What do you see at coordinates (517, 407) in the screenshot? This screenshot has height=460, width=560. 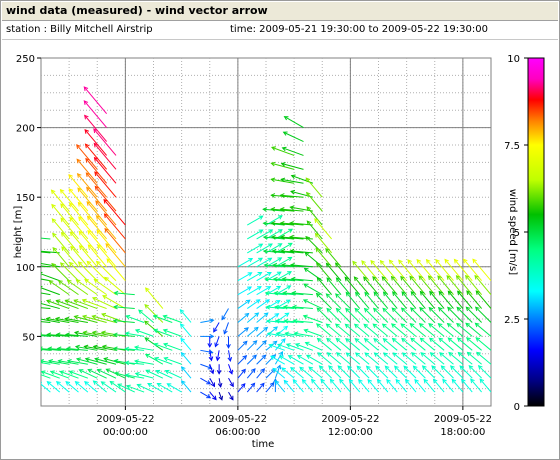 I see `colorbar-tick-label: 0` at bounding box center [517, 407].